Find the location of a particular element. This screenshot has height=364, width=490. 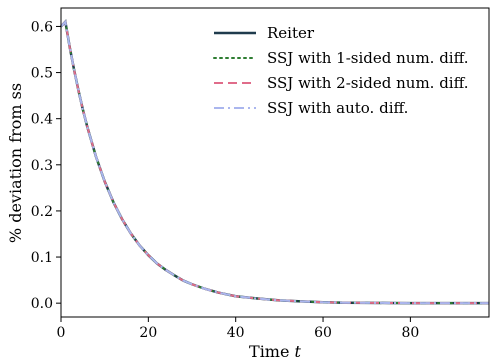

y-tick-label: 0.0 is located at coordinates (42, 304).